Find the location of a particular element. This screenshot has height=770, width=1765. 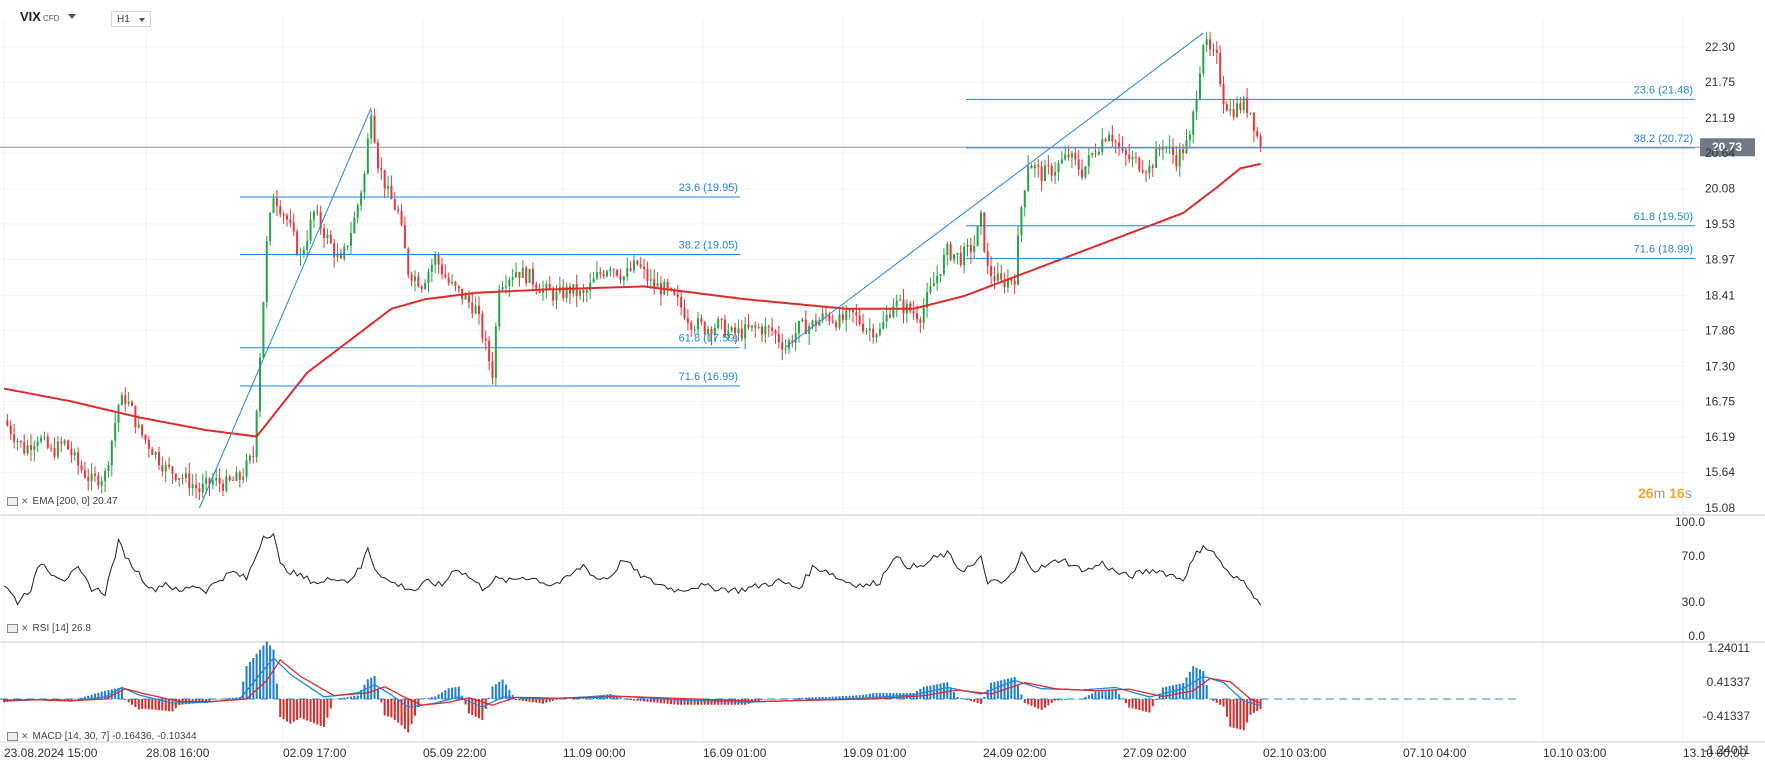

rsi-pane is located at coordinates (632, 569).